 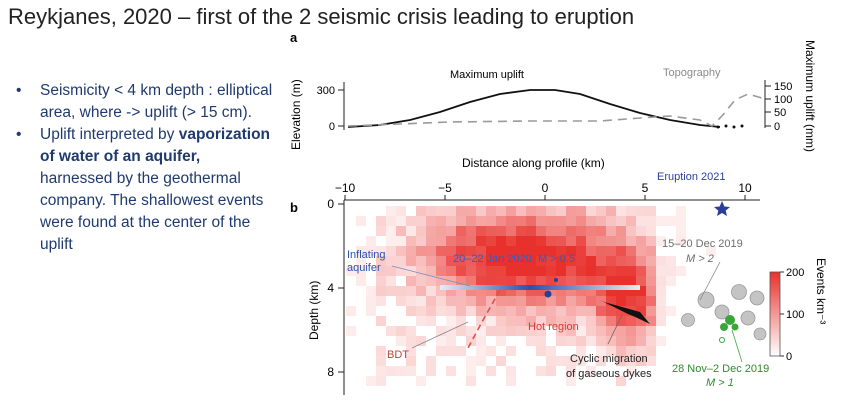 I want to click on bdt-line, so click(x=484, y=319).